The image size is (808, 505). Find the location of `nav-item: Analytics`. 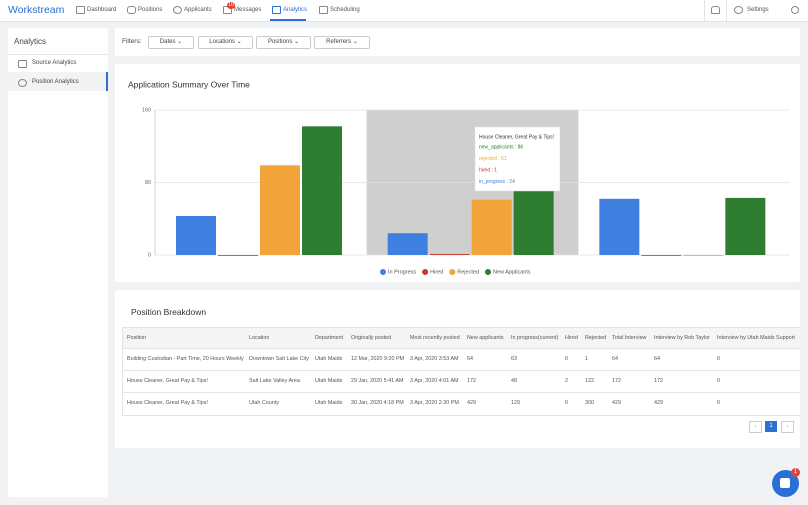

nav-item: Analytics is located at coordinates (295, 10).